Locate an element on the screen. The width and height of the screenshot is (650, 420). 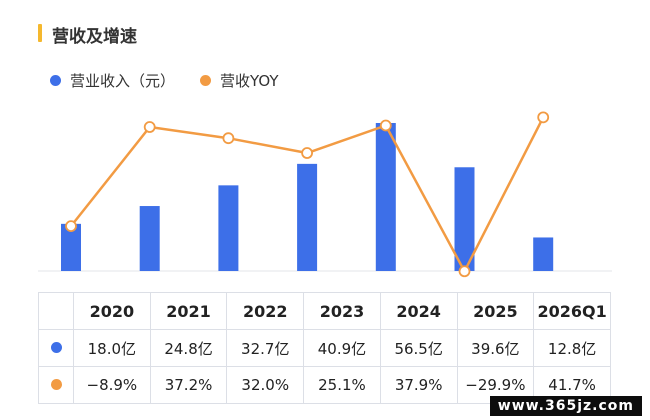
revenue-dot-icon is located at coordinates (56, 347).